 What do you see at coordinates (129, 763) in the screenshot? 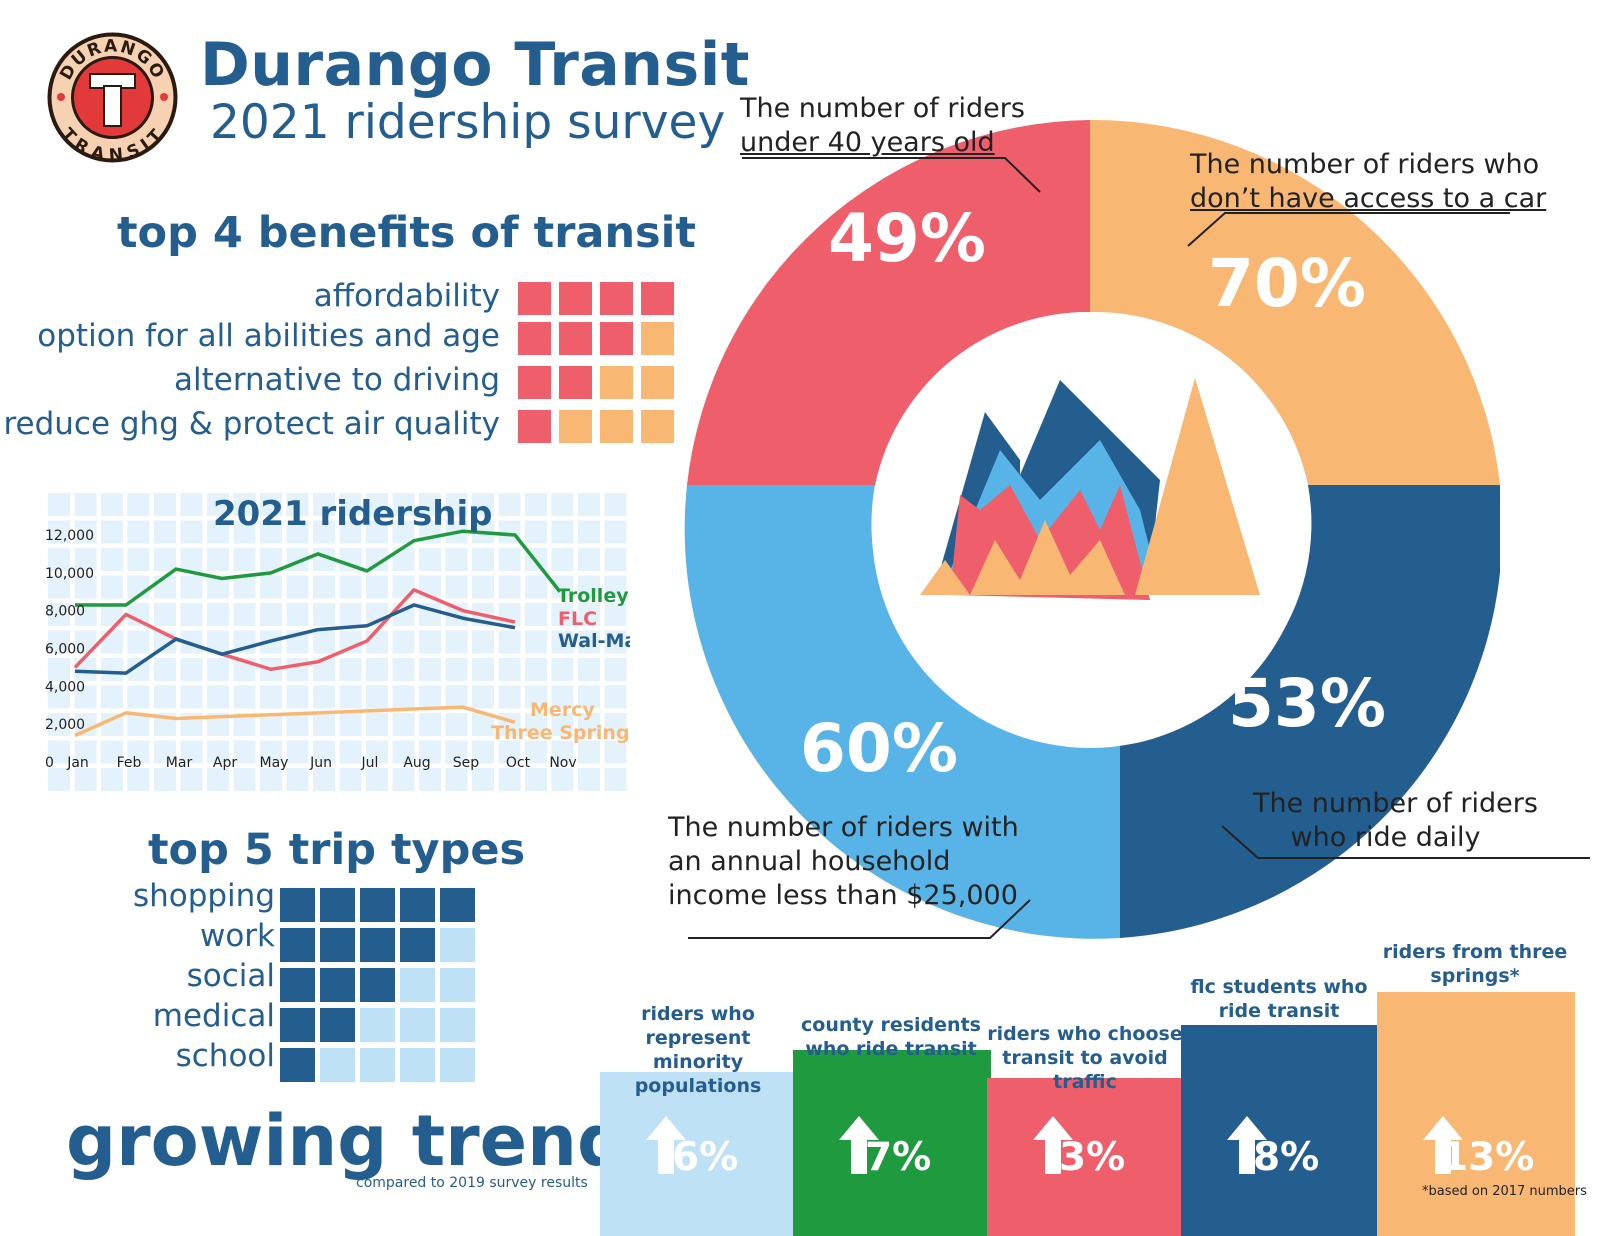
I see `x-tick-label: Feb` at bounding box center [129, 763].